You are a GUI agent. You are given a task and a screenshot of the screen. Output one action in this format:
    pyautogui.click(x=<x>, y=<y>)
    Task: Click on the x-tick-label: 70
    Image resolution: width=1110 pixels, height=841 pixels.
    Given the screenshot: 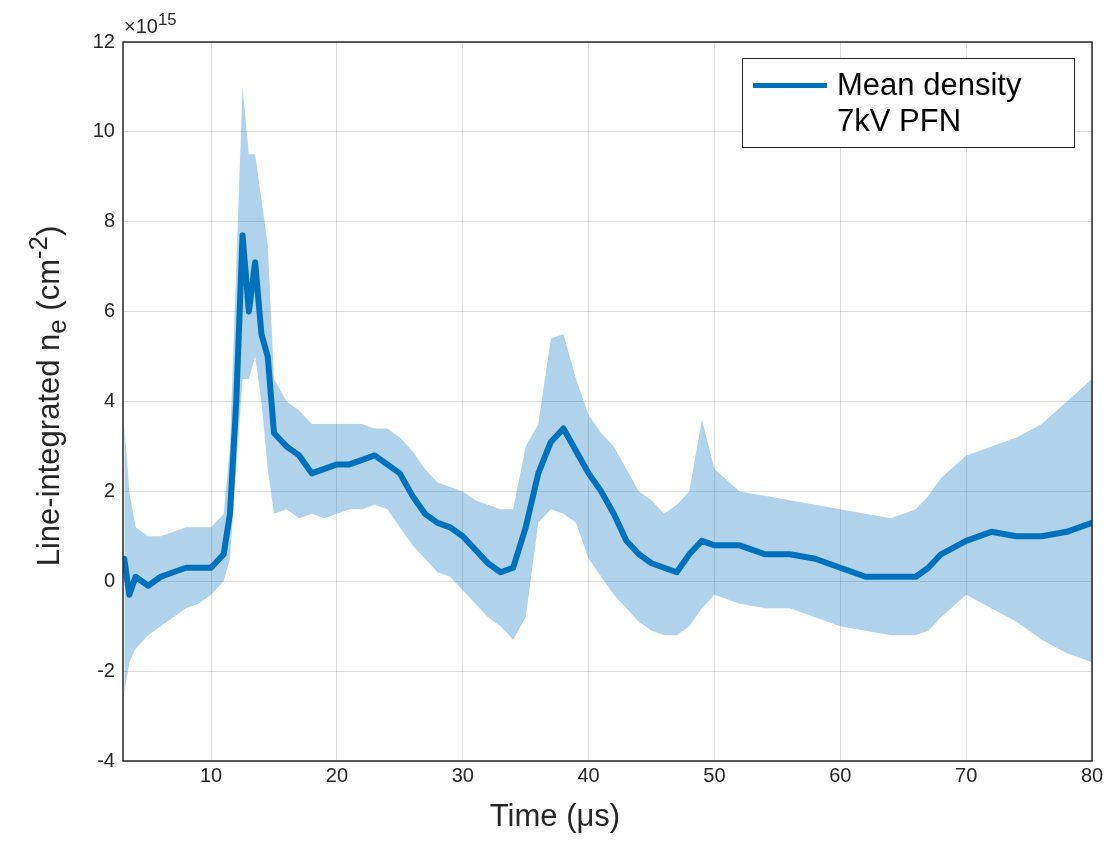 What is the action you would take?
    pyautogui.click(x=966, y=774)
    